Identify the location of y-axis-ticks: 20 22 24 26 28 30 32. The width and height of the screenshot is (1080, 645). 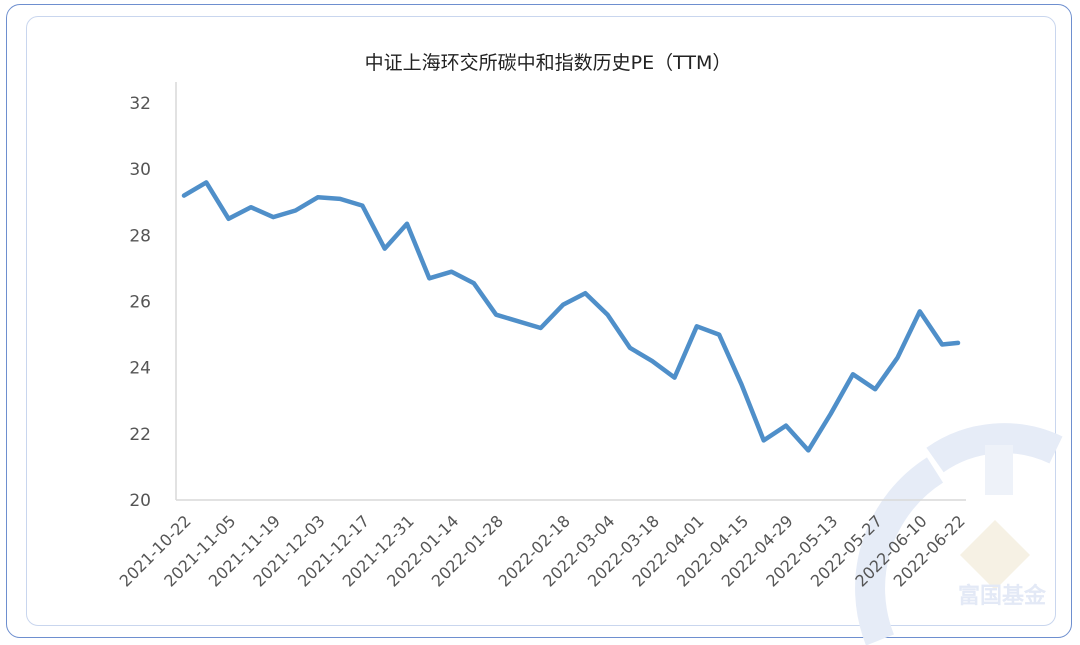
(140, 302).